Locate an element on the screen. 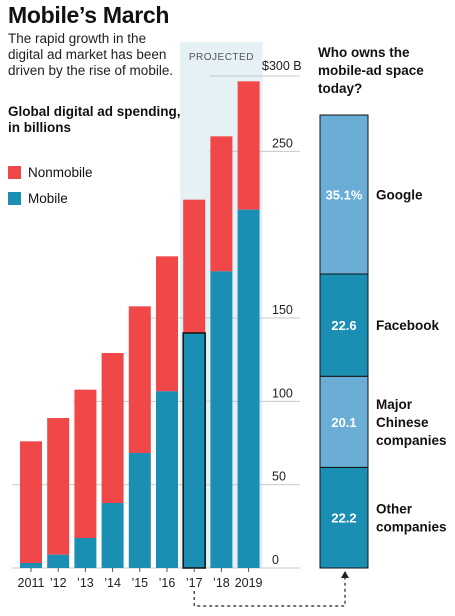 Image resolution: width=455 pixels, height=616 pixels. share-value-label: 20.1 is located at coordinates (343, 422).